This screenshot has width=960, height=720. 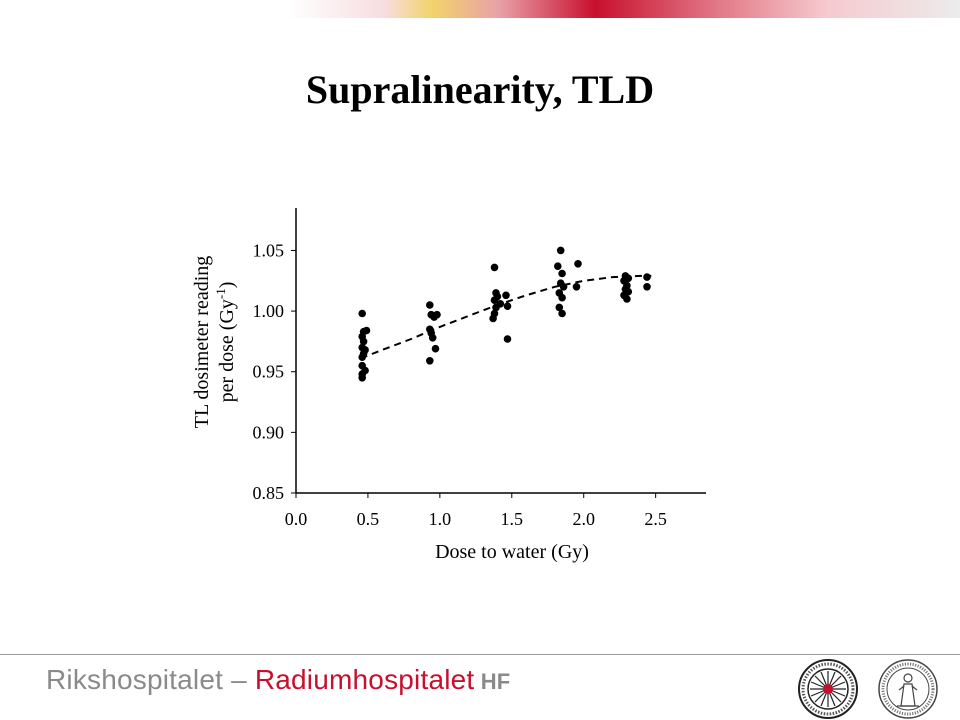 I want to click on hospital-logo-text: Rikshospitalet – Radiumhospitalet HF, so click(x=278, y=680).